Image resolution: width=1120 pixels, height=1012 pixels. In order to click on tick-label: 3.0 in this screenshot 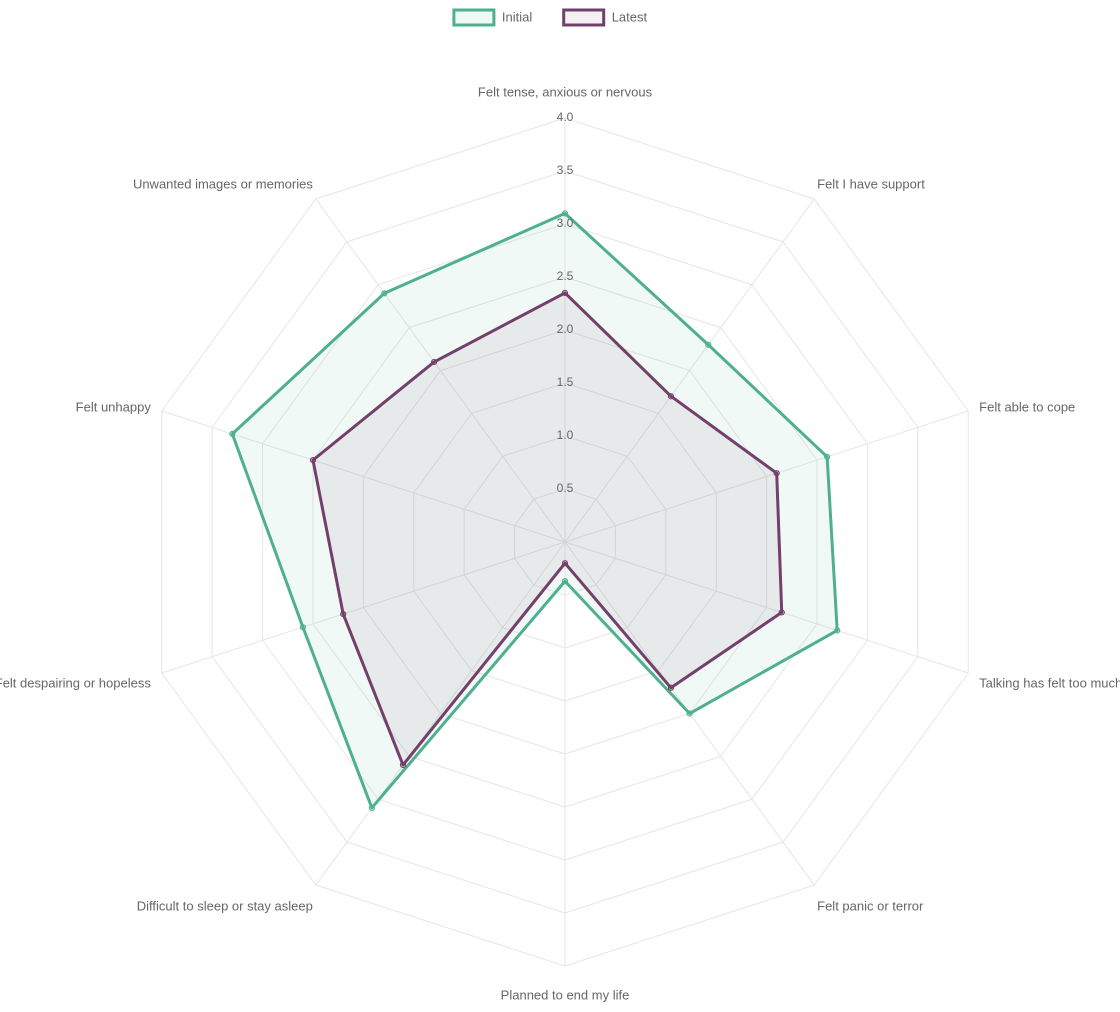, I will do `click(565, 223)`.